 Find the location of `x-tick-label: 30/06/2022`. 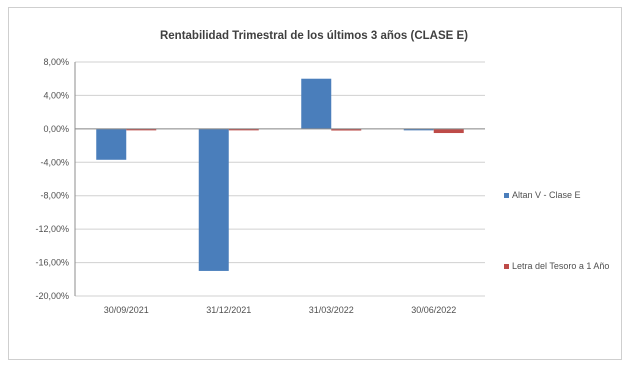

x-tick-label: 30/06/2022 is located at coordinates (433, 310).